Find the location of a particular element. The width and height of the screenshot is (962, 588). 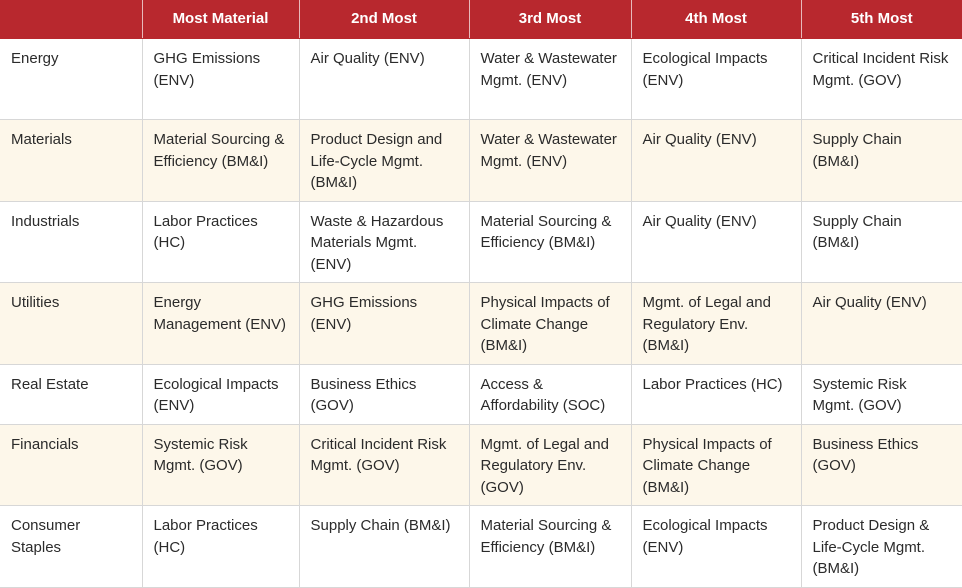

sector-cell: Consumer Staples is located at coordinates (71, 546).